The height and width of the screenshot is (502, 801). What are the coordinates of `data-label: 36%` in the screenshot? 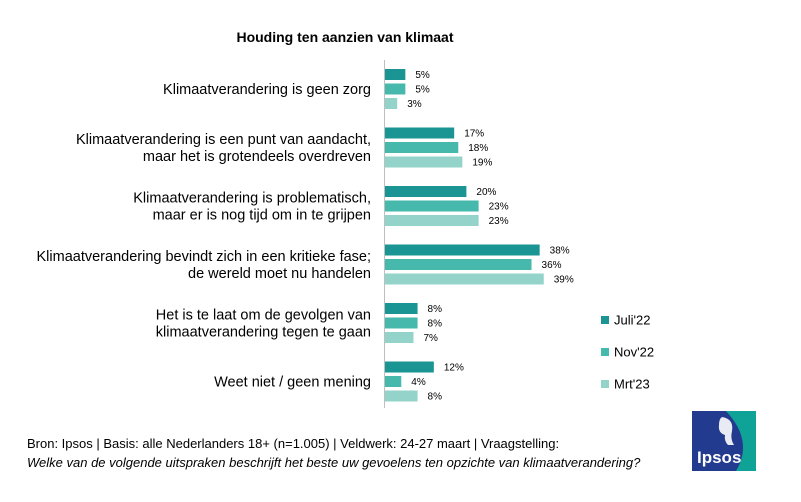 It's located at (552, 265).